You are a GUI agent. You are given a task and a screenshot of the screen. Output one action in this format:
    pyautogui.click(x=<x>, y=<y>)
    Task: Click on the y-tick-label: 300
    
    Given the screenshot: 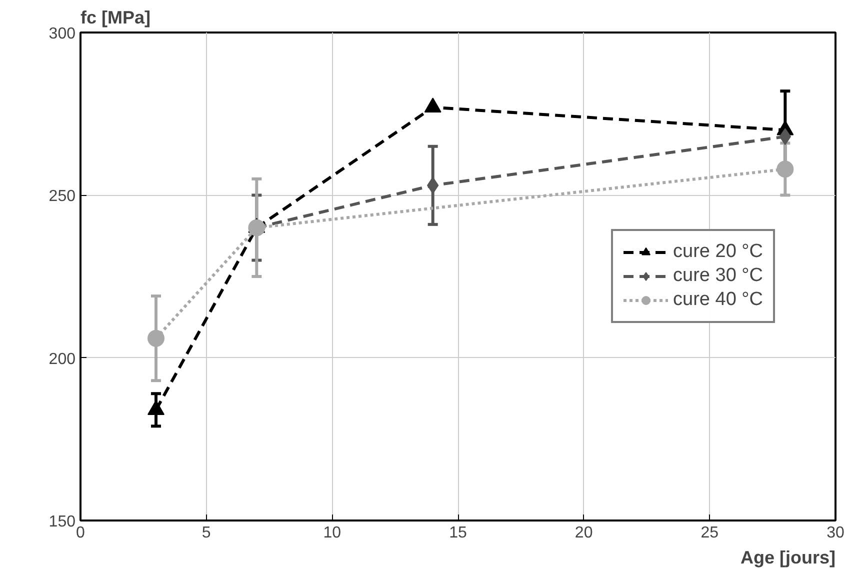 What is the action you would take?
    pyautogui.click(x=62, y=34)
    